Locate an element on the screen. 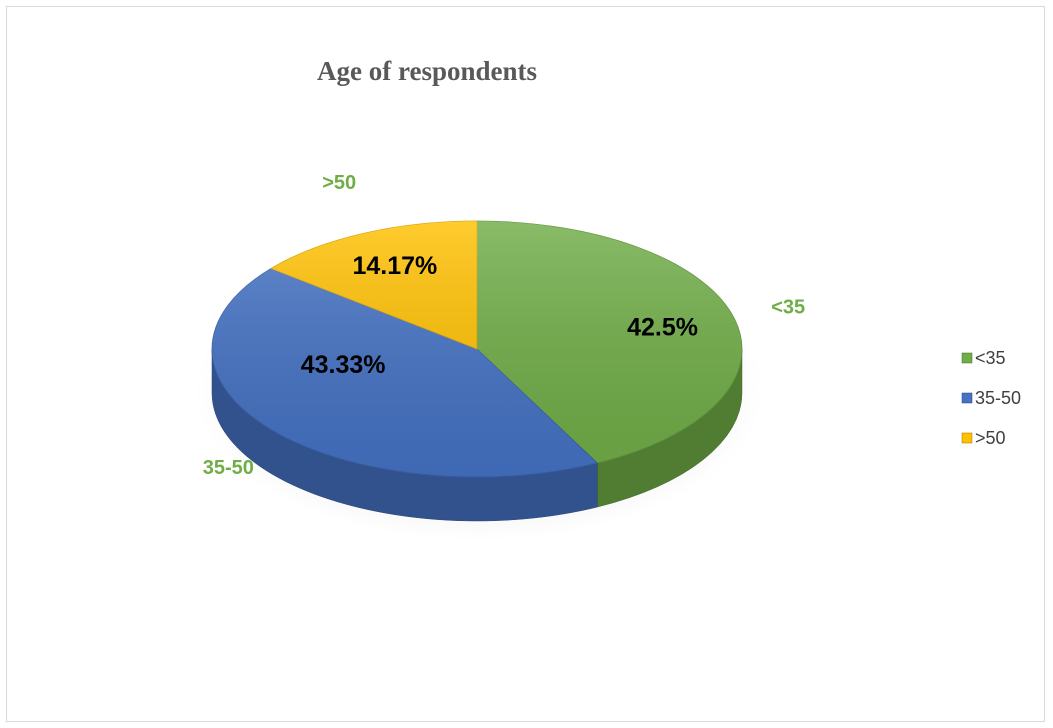 The height and width of the screenshot is (728, 1053). legend-label-under-35: <35 is located at coordinates (990, 358).